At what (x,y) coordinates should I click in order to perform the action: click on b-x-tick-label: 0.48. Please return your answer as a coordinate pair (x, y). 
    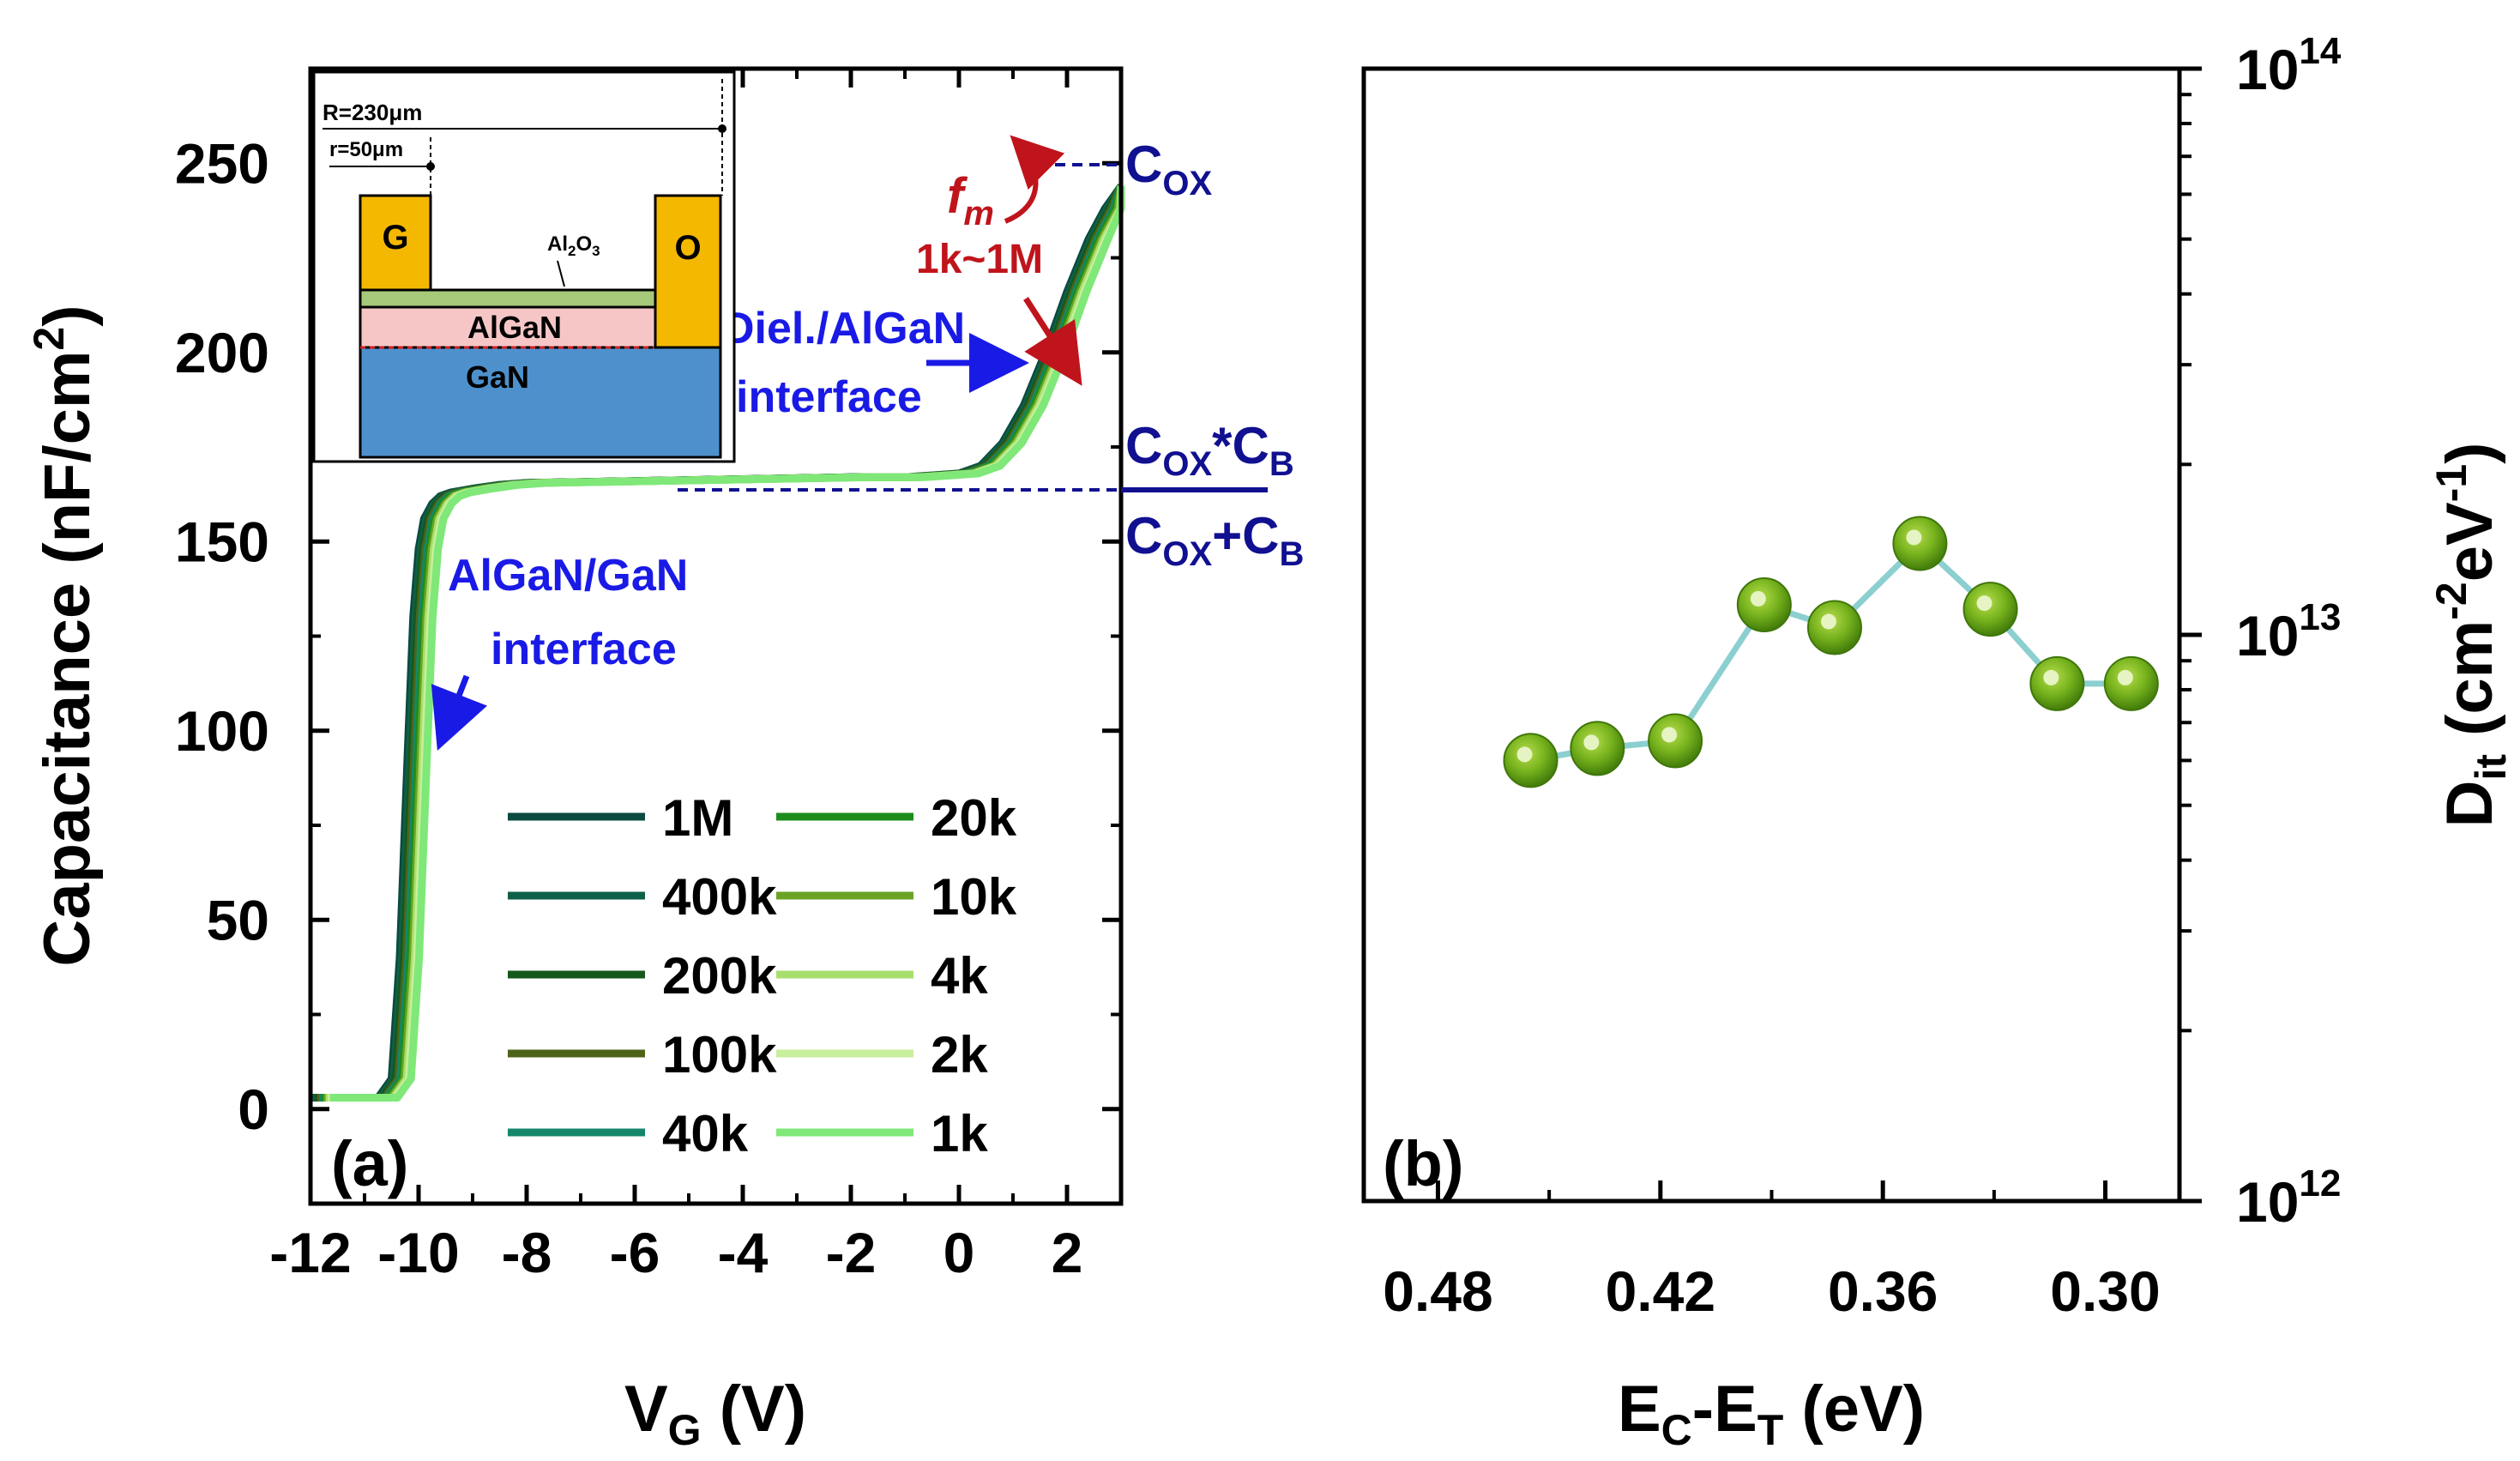
    Looking at the image, I should click on (1437, 1291).